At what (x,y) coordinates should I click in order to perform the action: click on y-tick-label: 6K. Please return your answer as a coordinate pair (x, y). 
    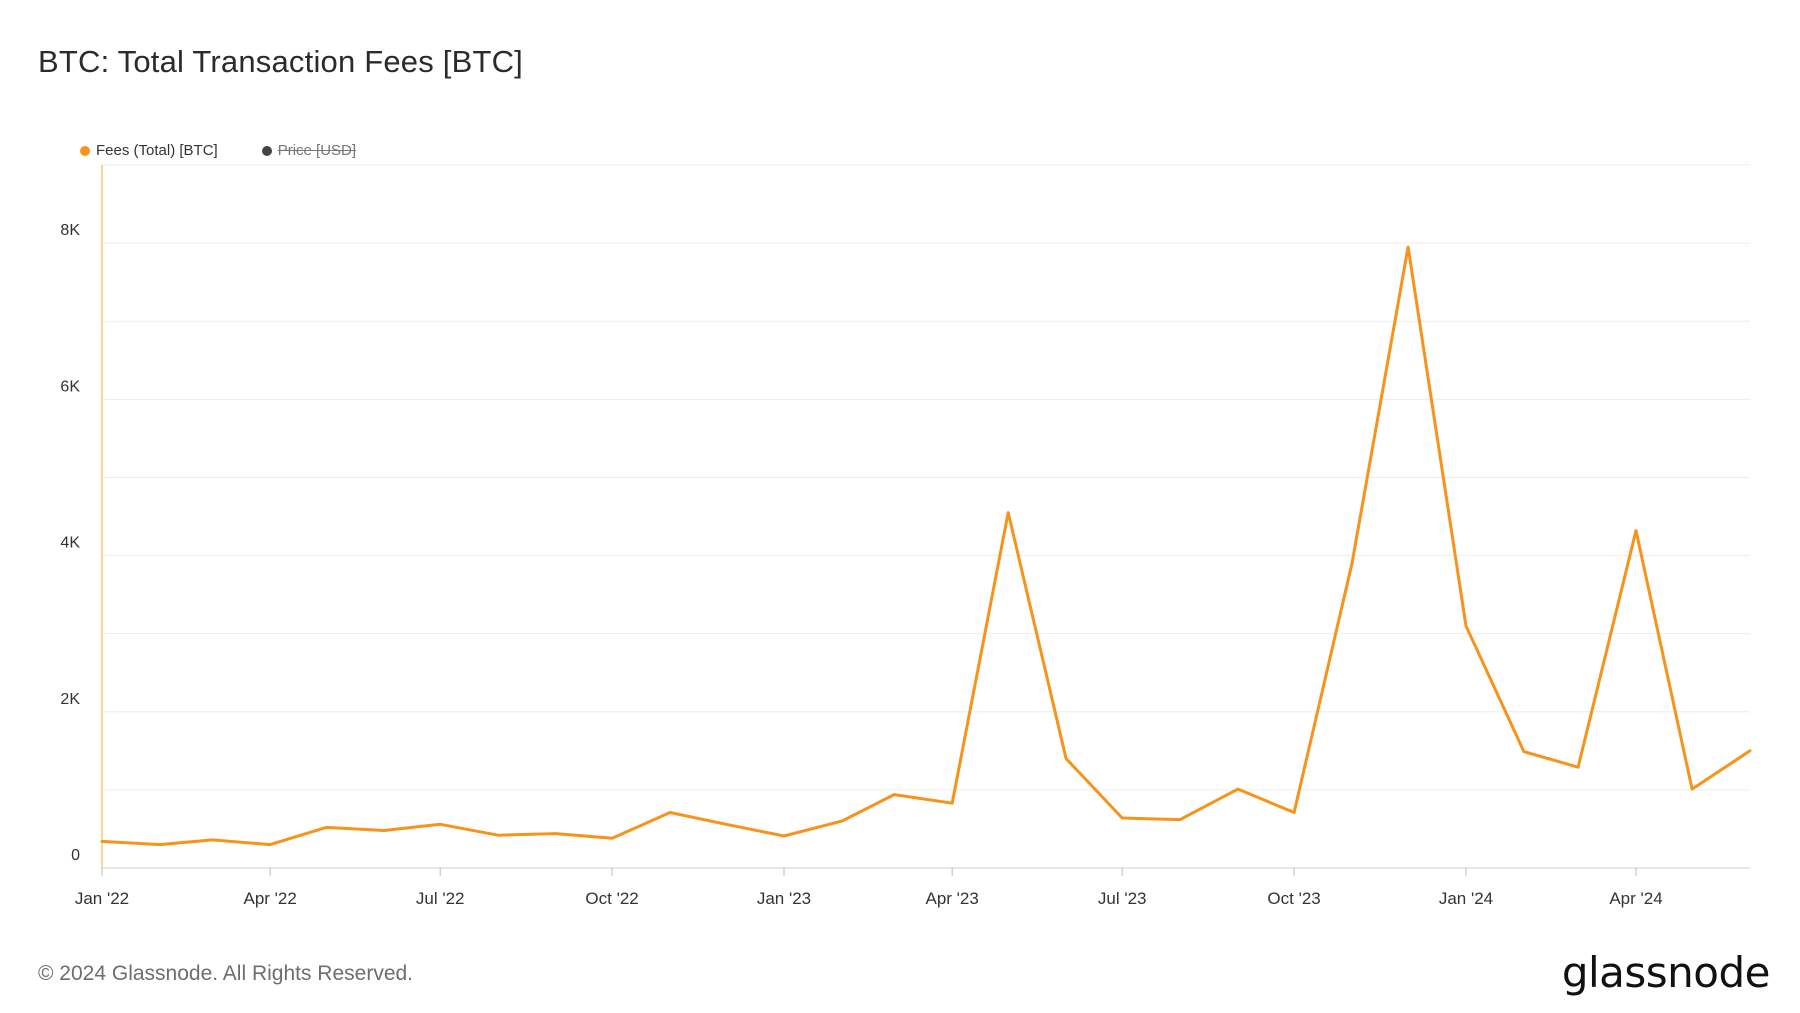
    Looking at the image, I should click on (70, 386).